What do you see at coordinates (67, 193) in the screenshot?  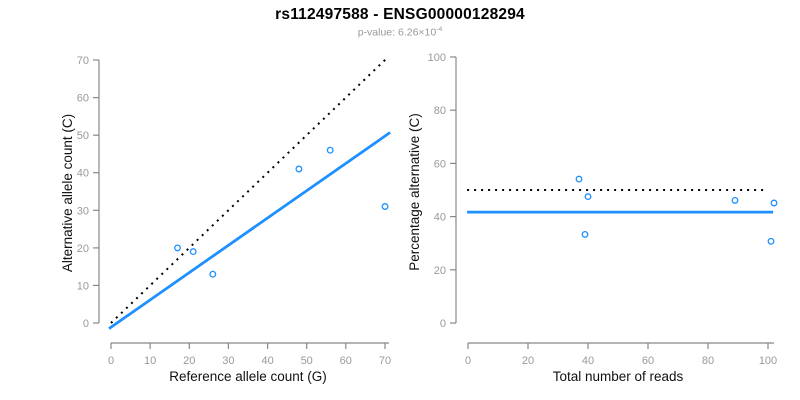 I see `left-y-axis-title: Alternative allele count (C)` at bounding box center [67, 193].